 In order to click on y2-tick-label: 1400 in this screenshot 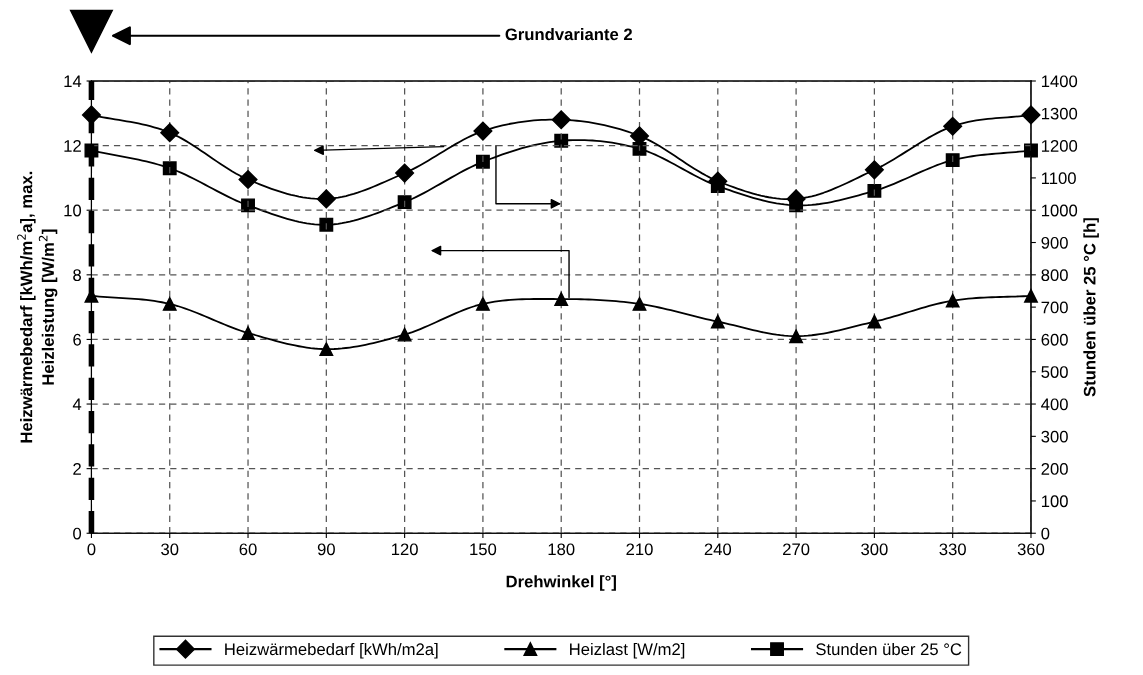, I will do `click(1059, 81)`.